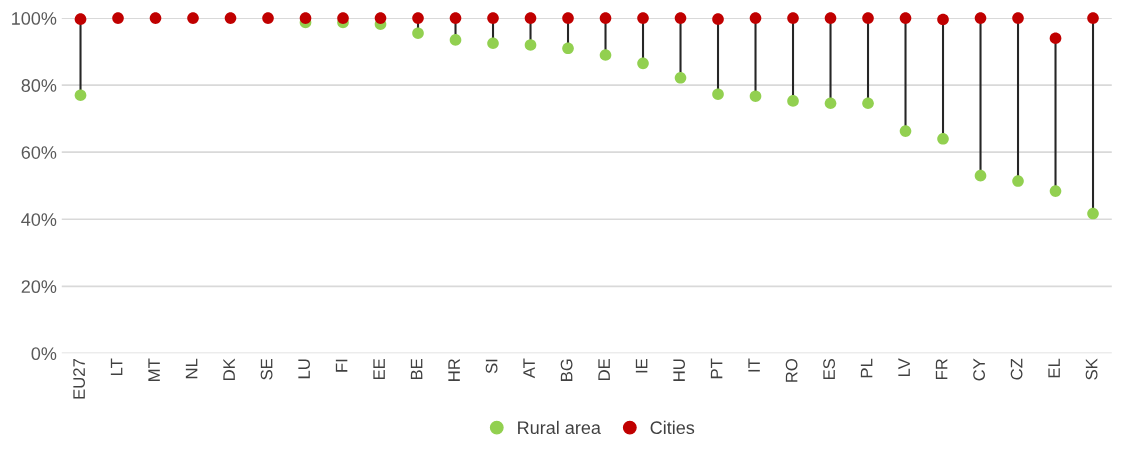 The height and width of the screenshot is (453, 1123). I want to click on y-tick-label: 40%, so click(39, 219).